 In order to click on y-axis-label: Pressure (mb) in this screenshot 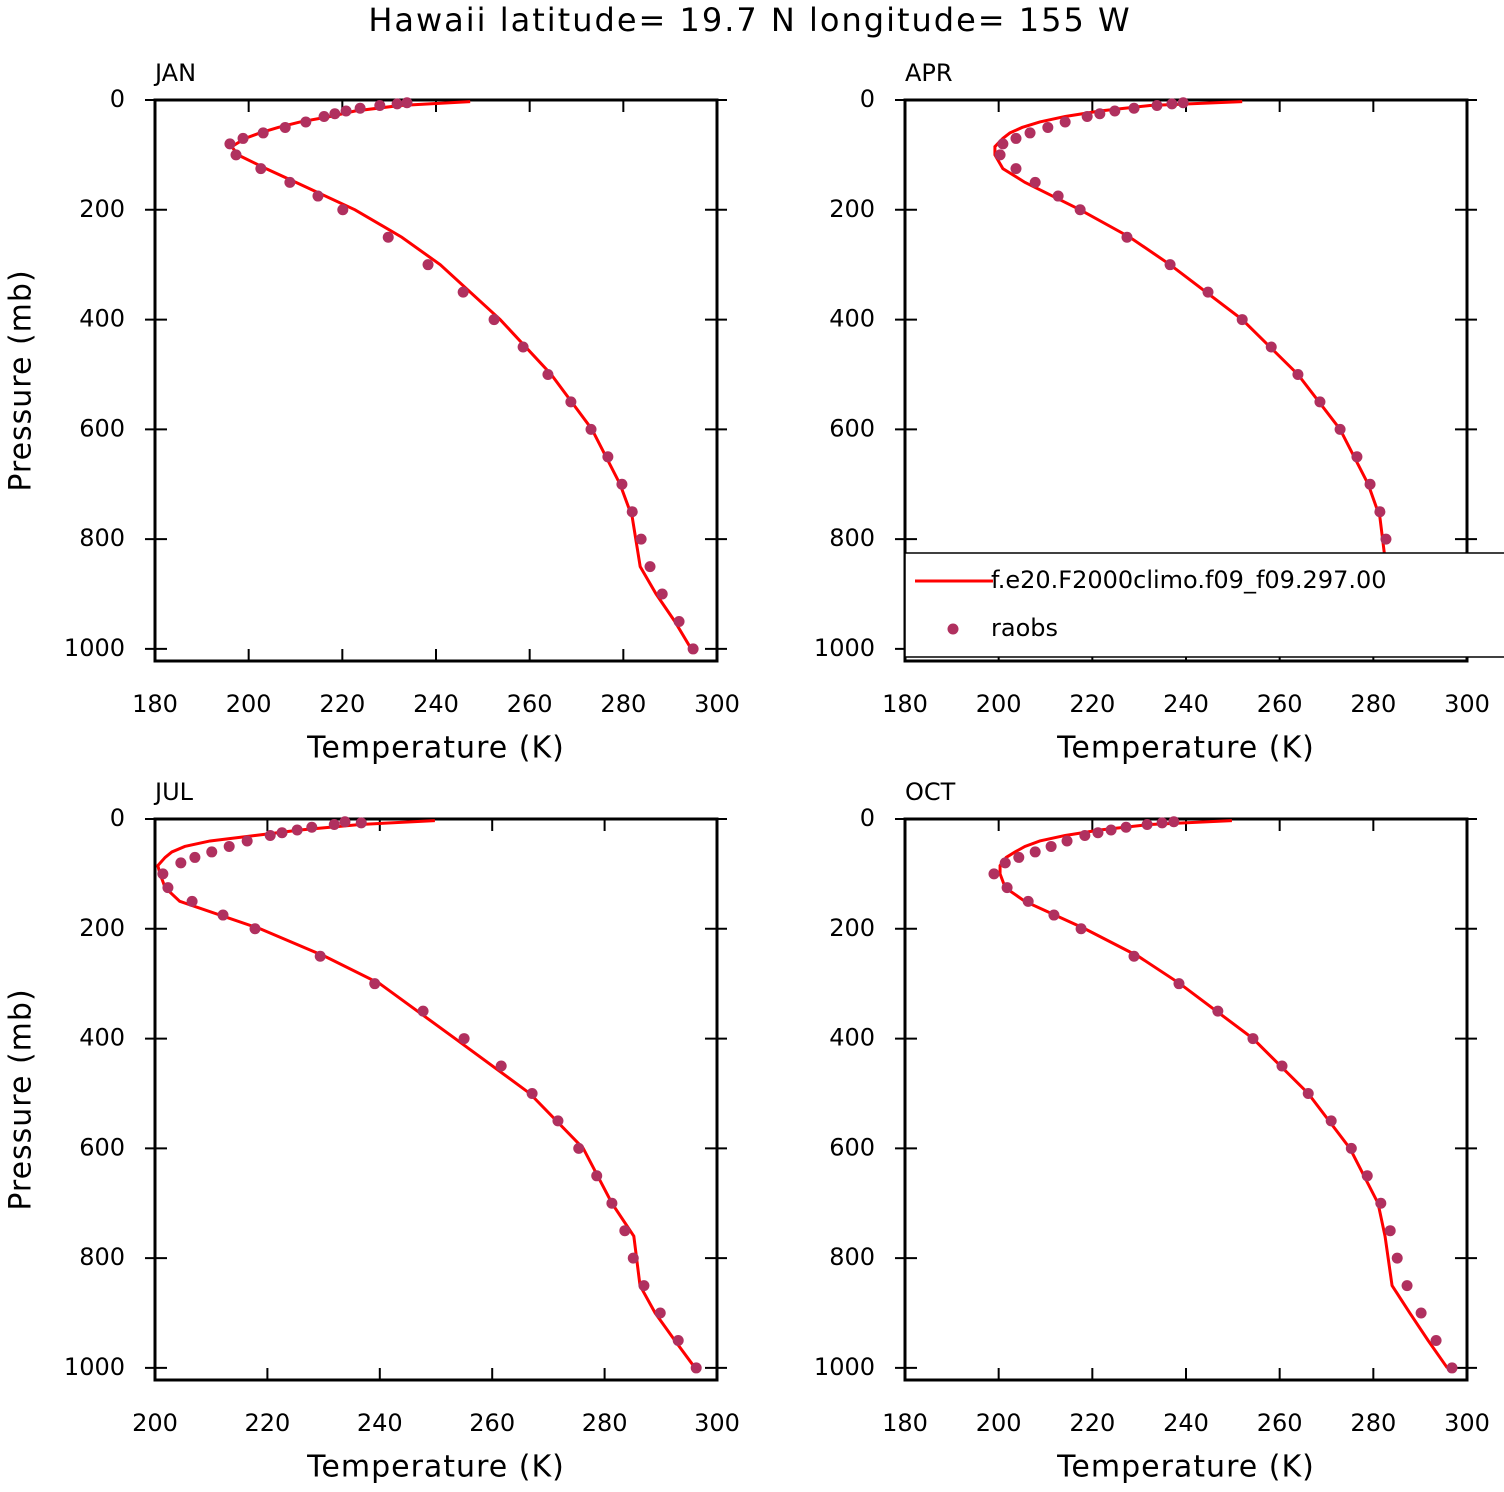, I will do `click(21, 1099)`.